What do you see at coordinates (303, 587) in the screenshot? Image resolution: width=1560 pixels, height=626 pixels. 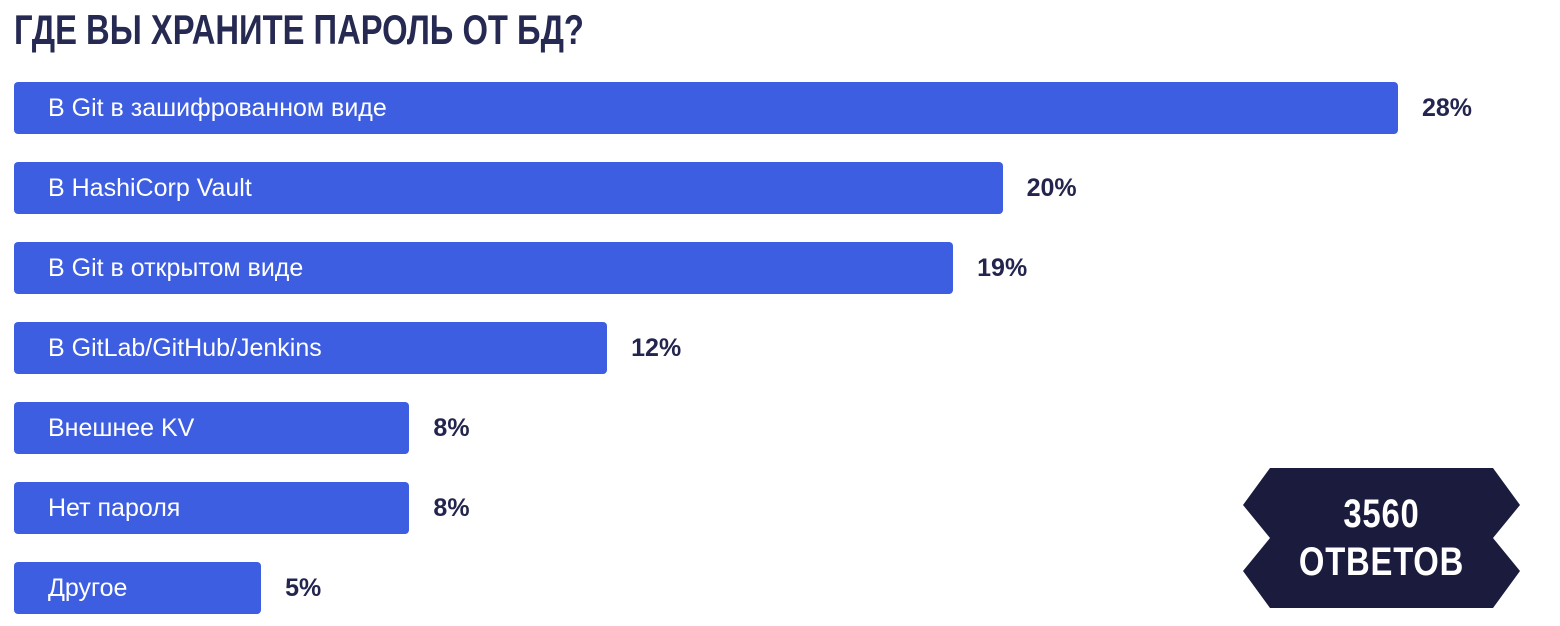 I see `bar-value-label: 5%` at bounding box center [303, 587].